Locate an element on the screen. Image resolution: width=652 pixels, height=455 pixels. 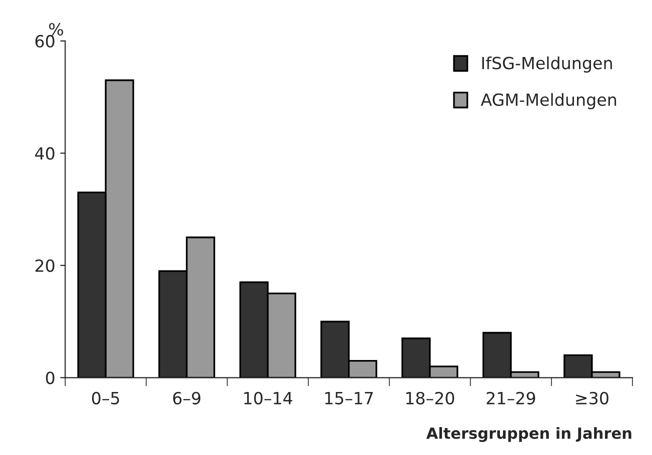
x-tick-label: 10–14 is located at coordinates (268, 398).